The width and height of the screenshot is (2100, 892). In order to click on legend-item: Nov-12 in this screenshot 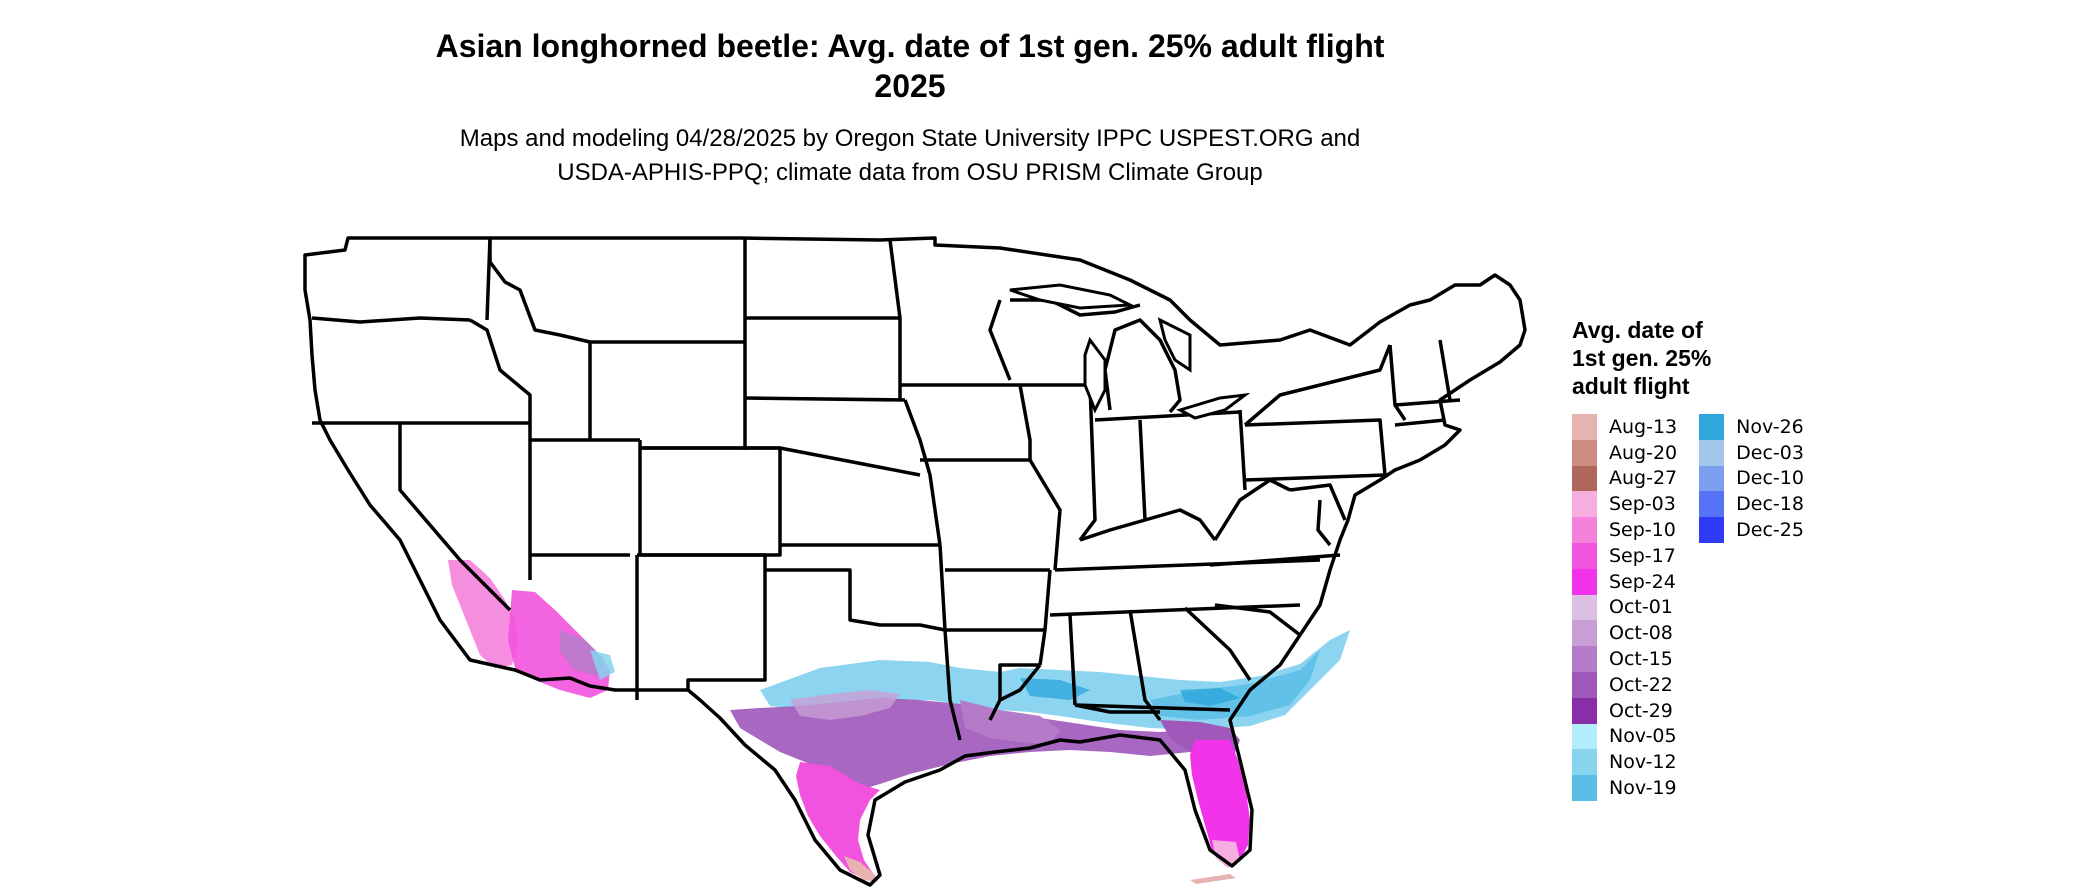, I will do `click(1624, 762)`.